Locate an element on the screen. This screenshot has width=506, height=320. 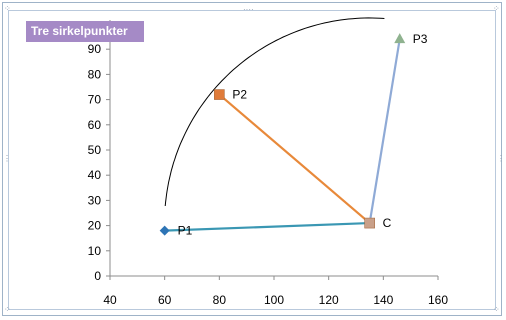
point-p2-label: P2 is located at coordinates (239, 95).